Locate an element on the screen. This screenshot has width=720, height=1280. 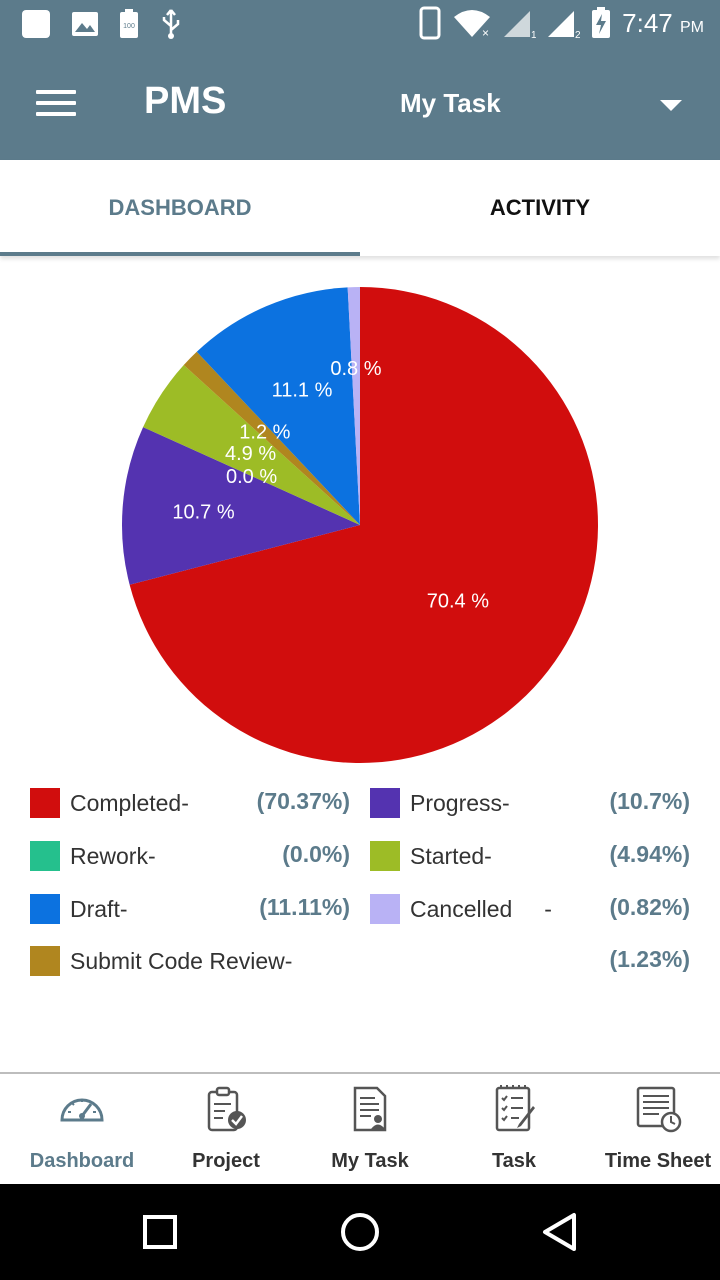
app-bar: PMS My Task is located at coordinates (360, 105).